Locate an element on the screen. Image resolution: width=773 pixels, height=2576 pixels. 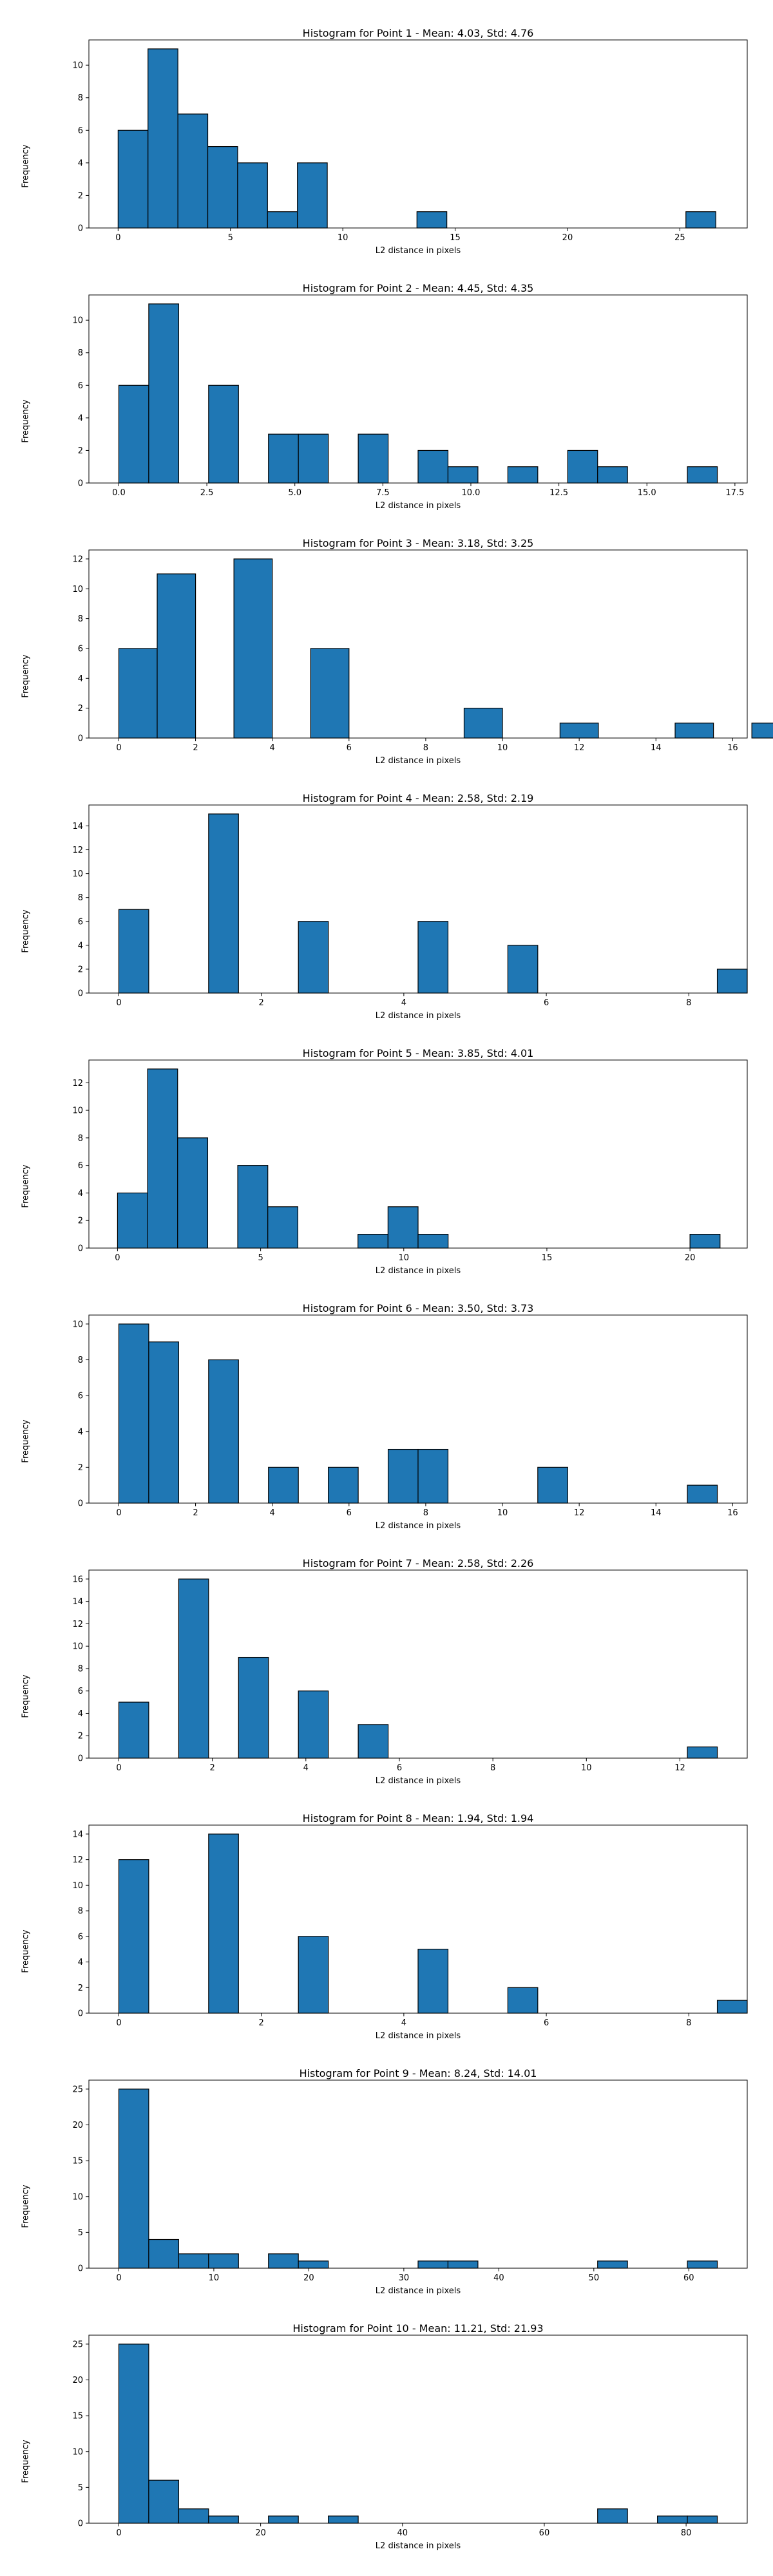
x-tick-label: 8 is located at coordinates (492, 1768).